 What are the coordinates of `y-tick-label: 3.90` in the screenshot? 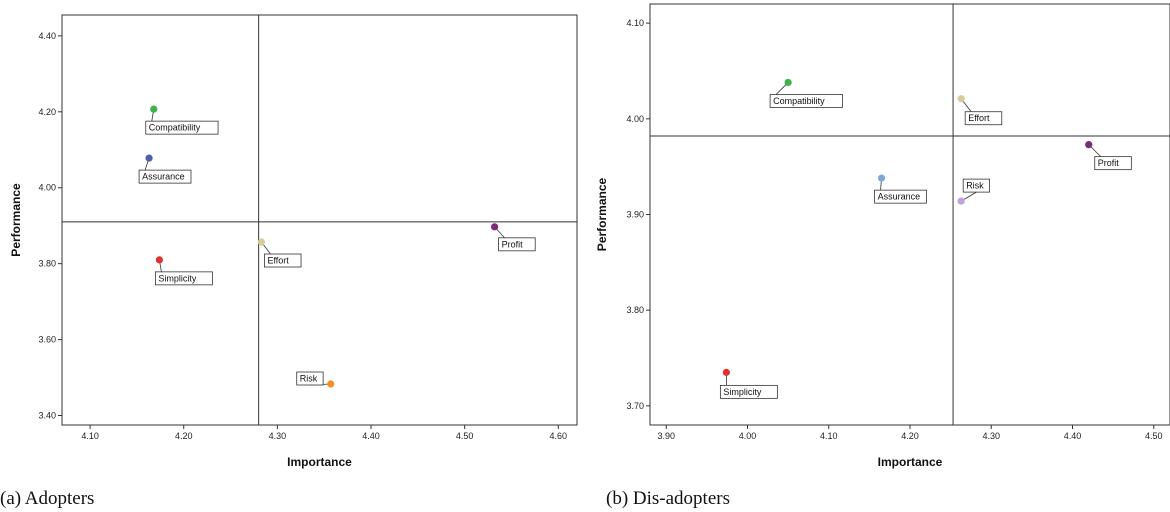 It's located at (635, 215).